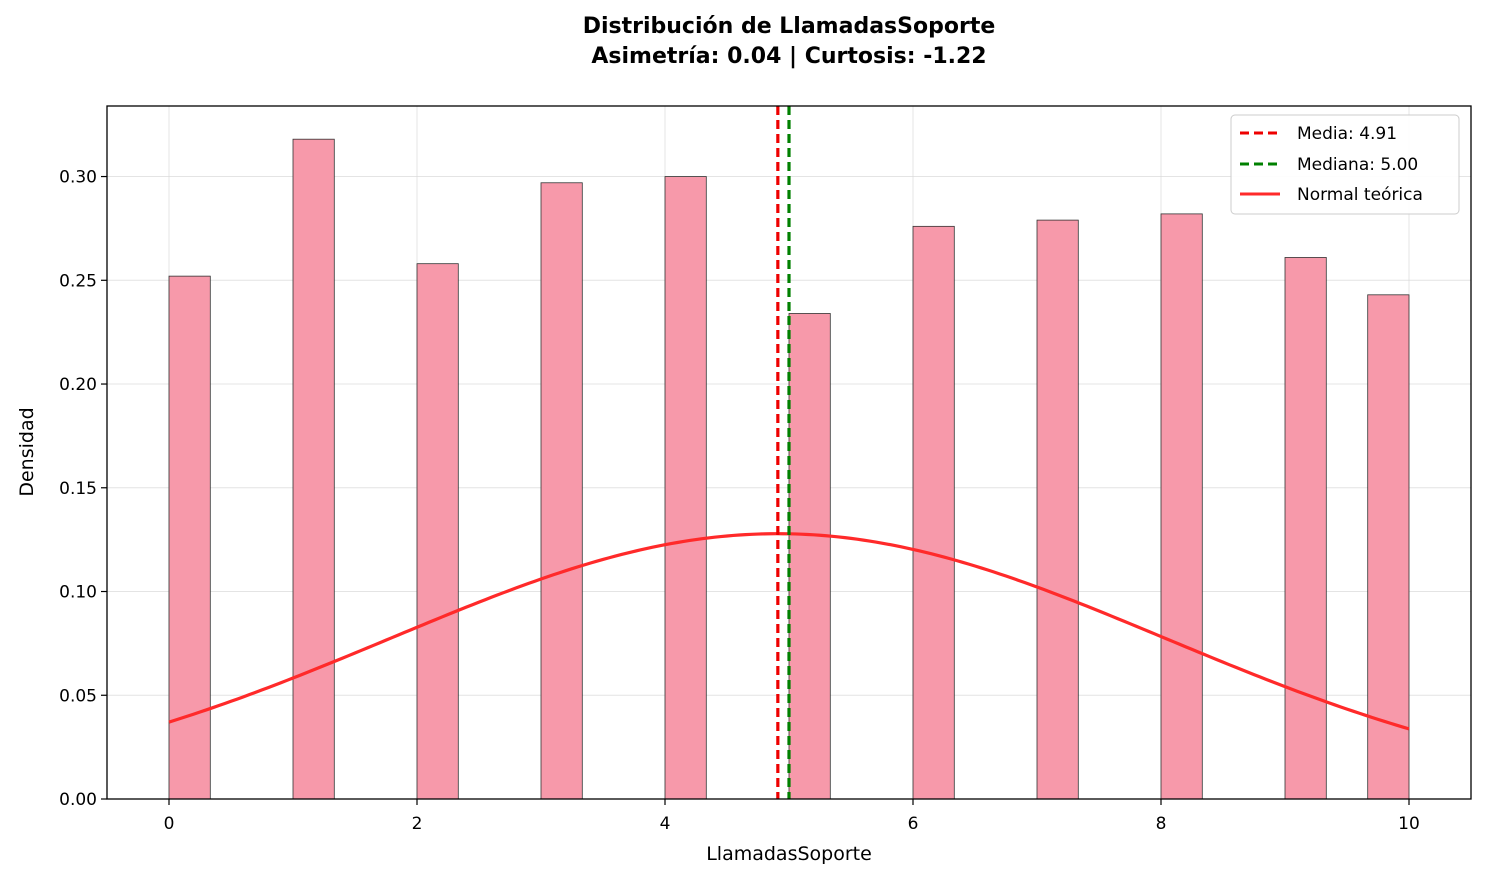  I want to click on y-tick-label: 0.05, so click(78, 696).